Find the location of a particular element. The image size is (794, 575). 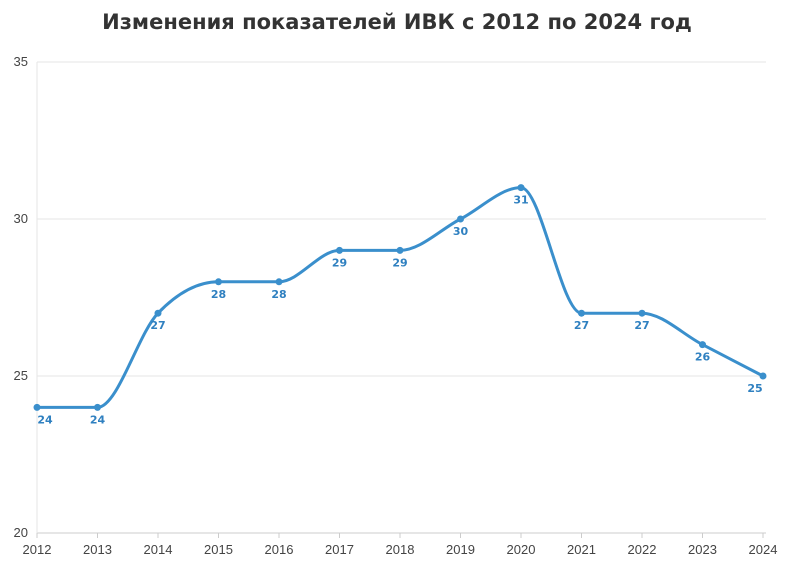

x-tick-label: 2013 is located at coordinates (97, 549).